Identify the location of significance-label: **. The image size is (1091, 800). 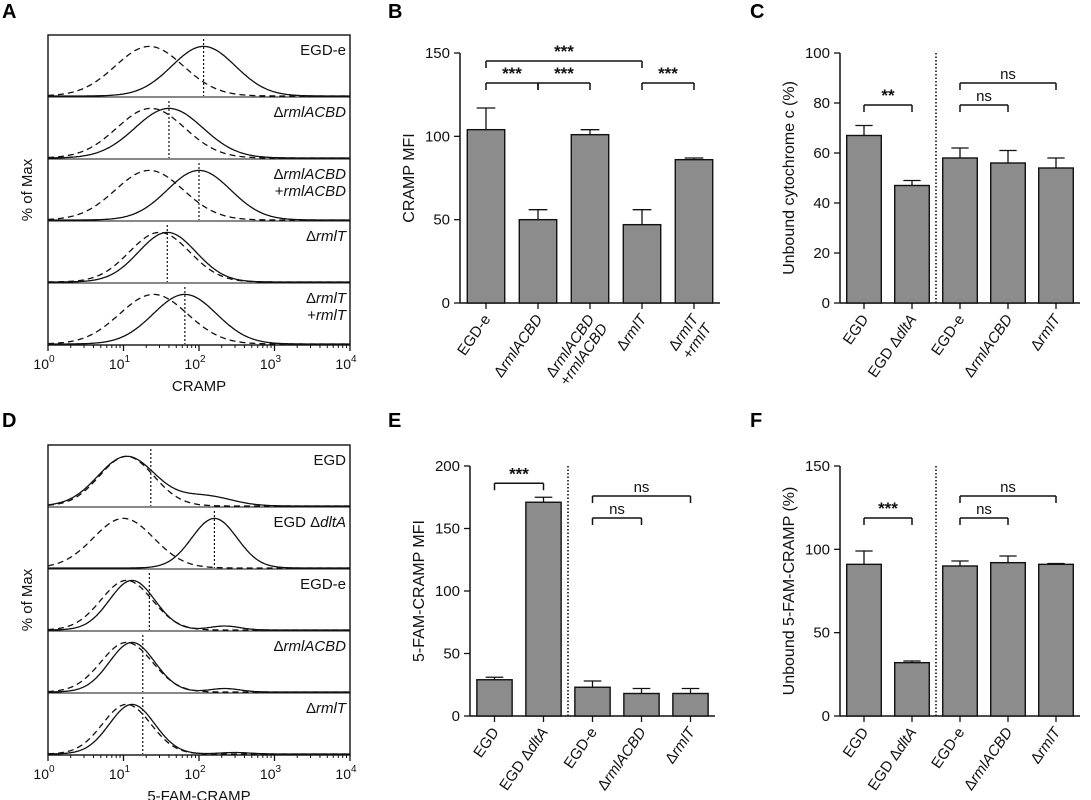
(888, 95).